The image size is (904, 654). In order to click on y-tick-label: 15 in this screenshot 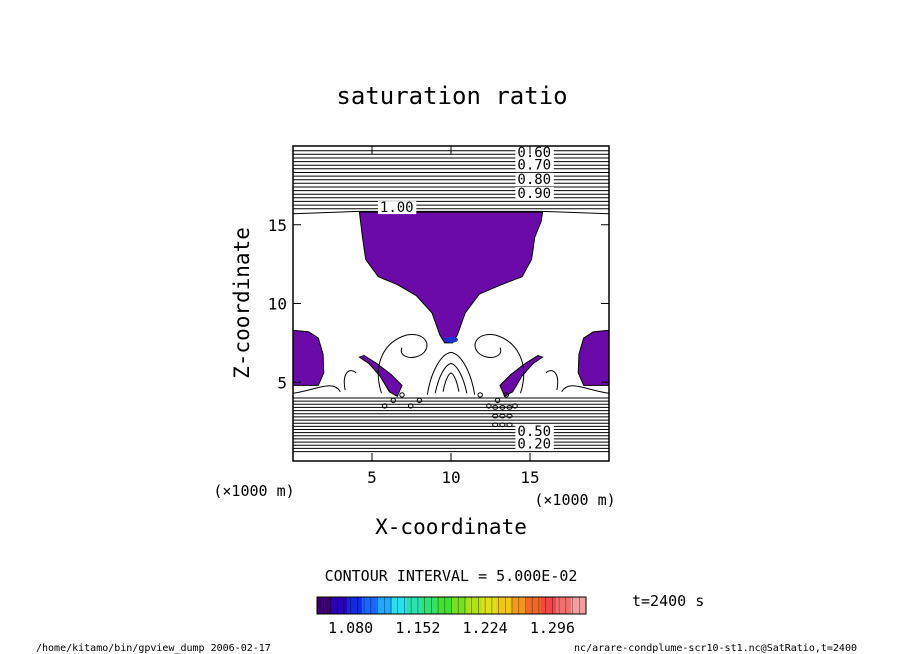, I will do `click(277, 225)`.